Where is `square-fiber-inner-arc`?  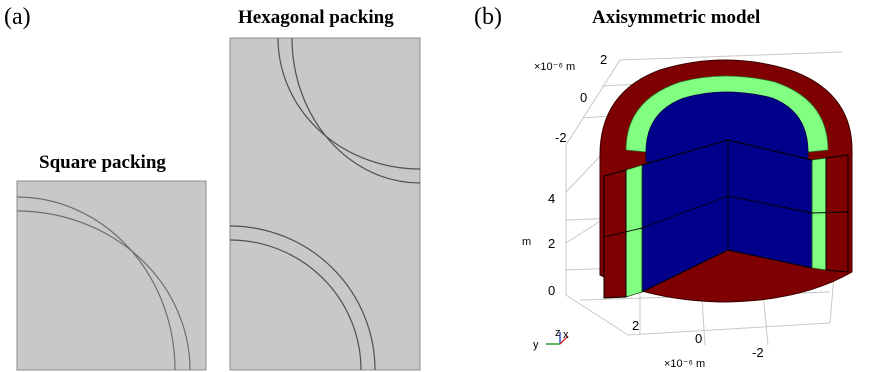
square-fiber-inner-arc is located at coordinates (96, 283).